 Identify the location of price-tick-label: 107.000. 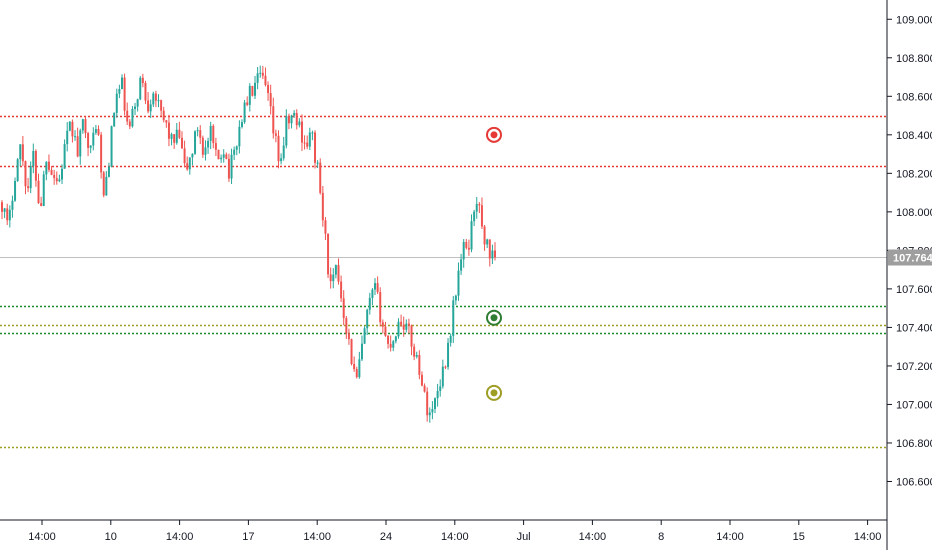
(914, 405).